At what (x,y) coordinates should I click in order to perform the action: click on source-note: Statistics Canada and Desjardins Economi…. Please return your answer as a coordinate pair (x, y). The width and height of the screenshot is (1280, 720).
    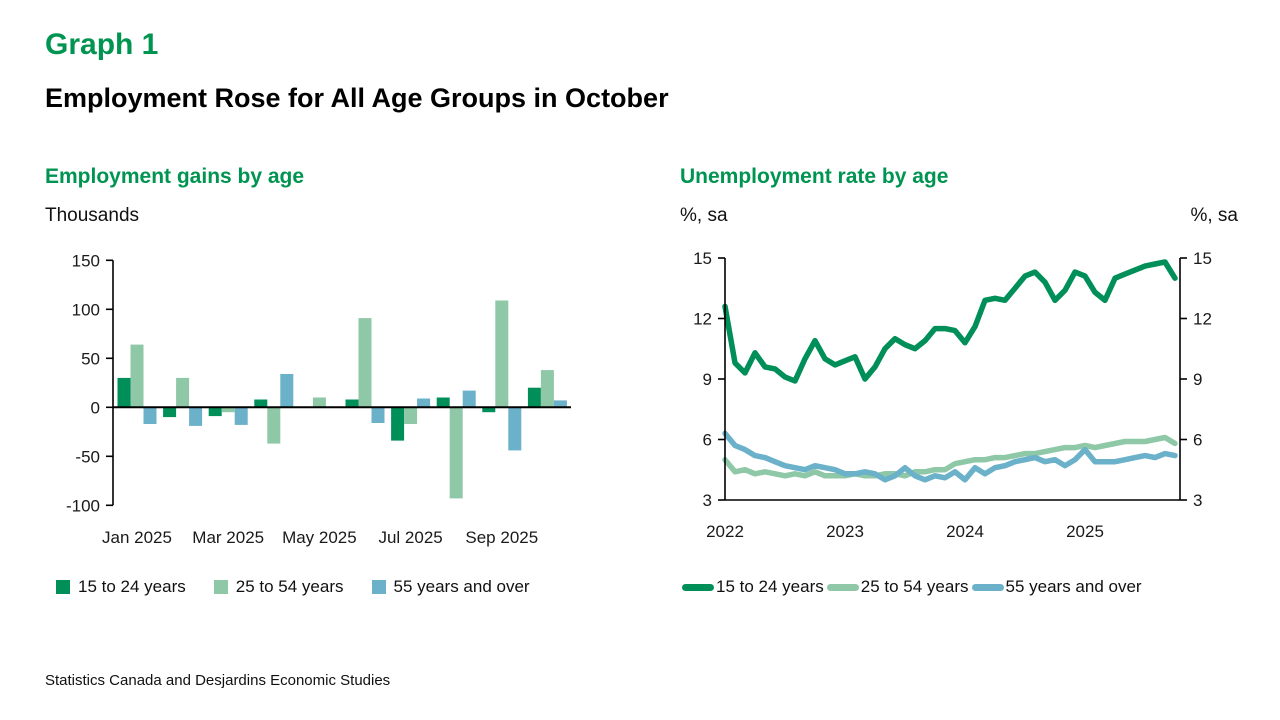
    Looking at the image, I should click on (218, 680).